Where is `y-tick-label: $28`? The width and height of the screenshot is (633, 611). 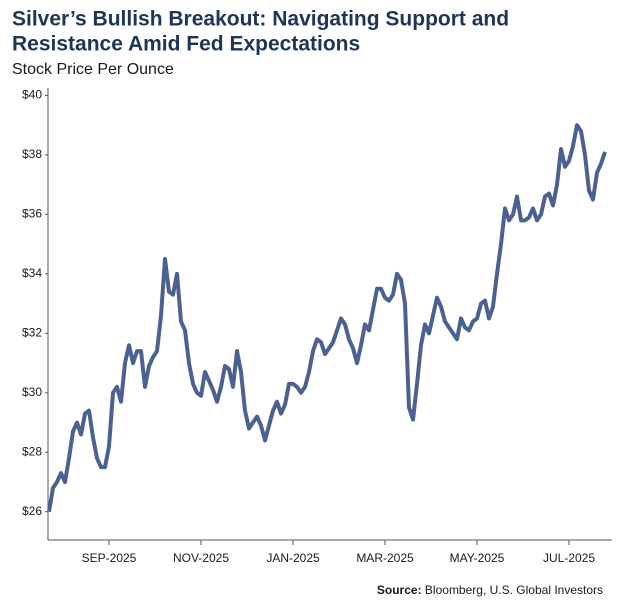
y-tick-label: $28 is located at coordinates (32, 451).